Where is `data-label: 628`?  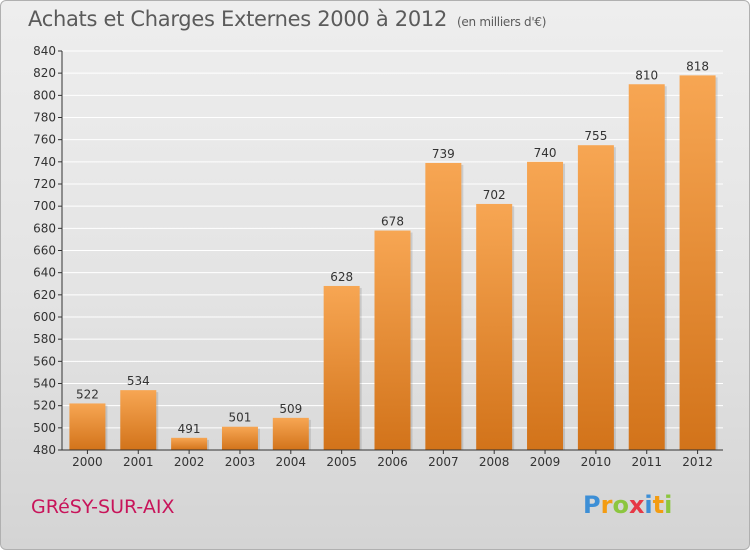
data-label: 628 is located at coordinates (341, 277).